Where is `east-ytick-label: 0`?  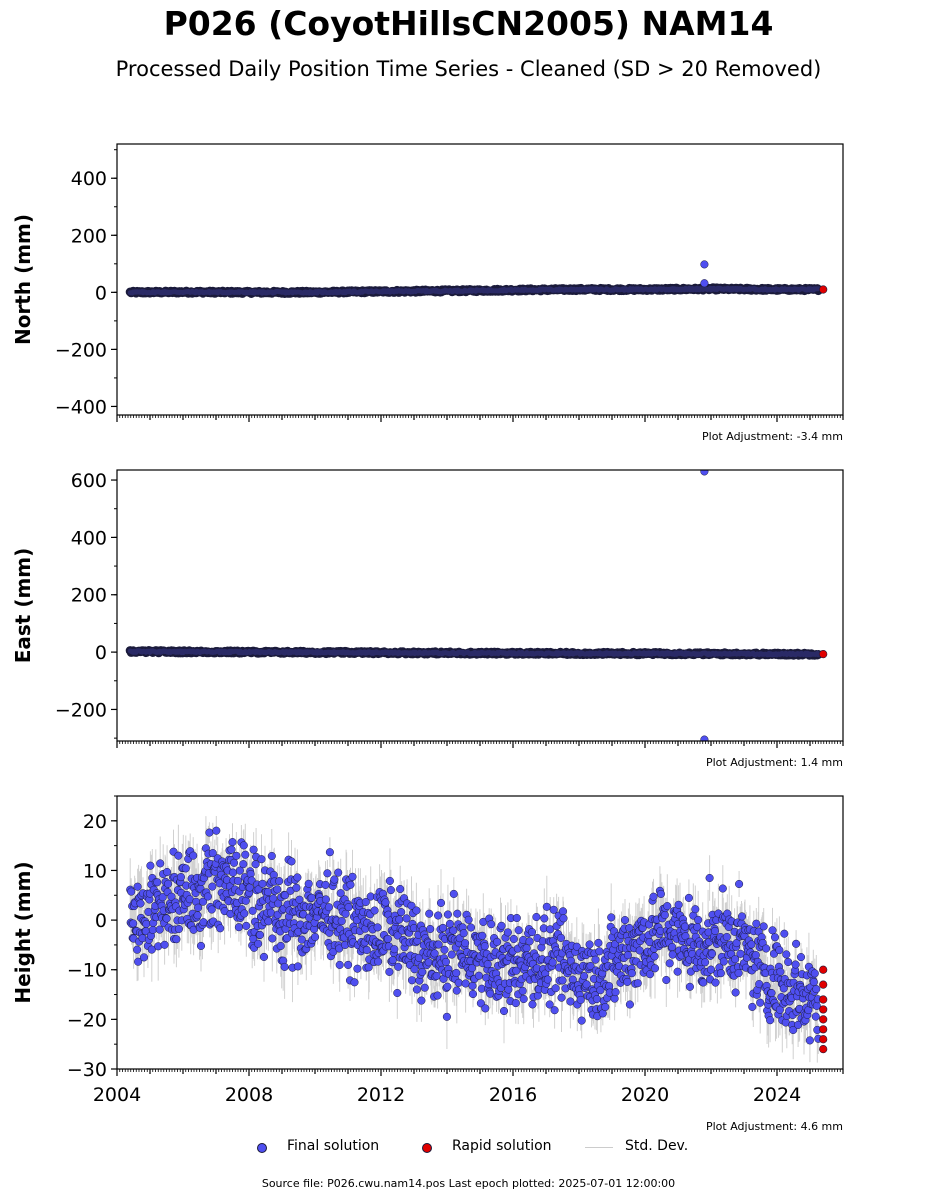
east-ytick-label: 0 is located at coordinates (101, 653).